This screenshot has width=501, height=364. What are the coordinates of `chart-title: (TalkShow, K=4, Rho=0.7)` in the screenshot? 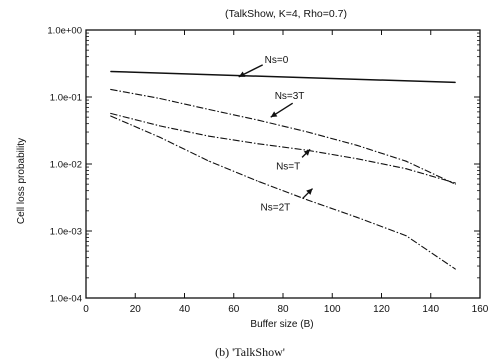 It's located at (286, 14).